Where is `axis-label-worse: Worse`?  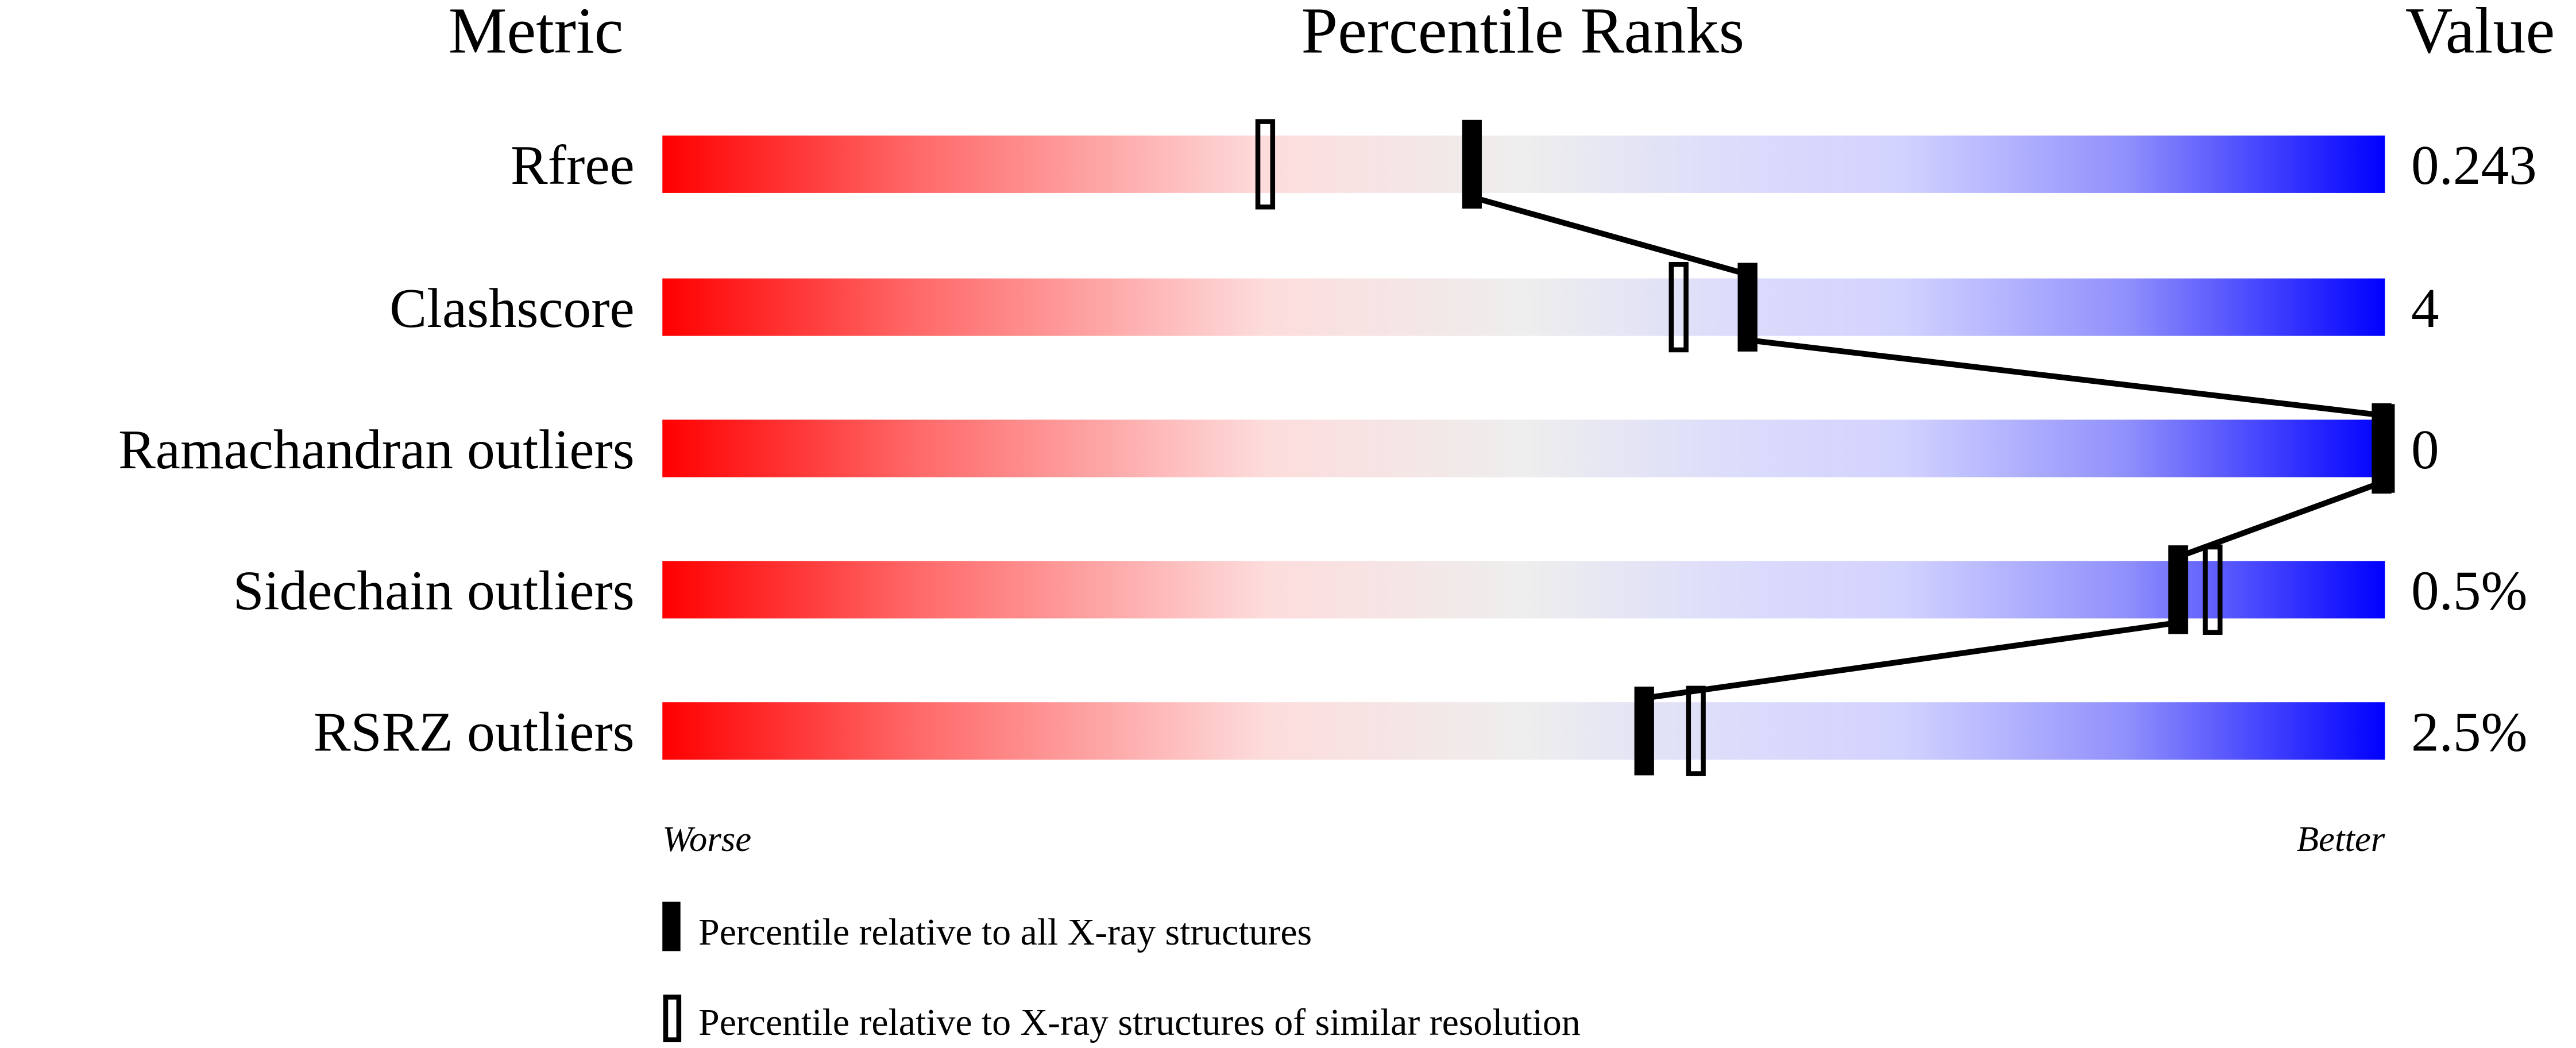
axis-label-worse: Worse is located at coordinates (706, 839).